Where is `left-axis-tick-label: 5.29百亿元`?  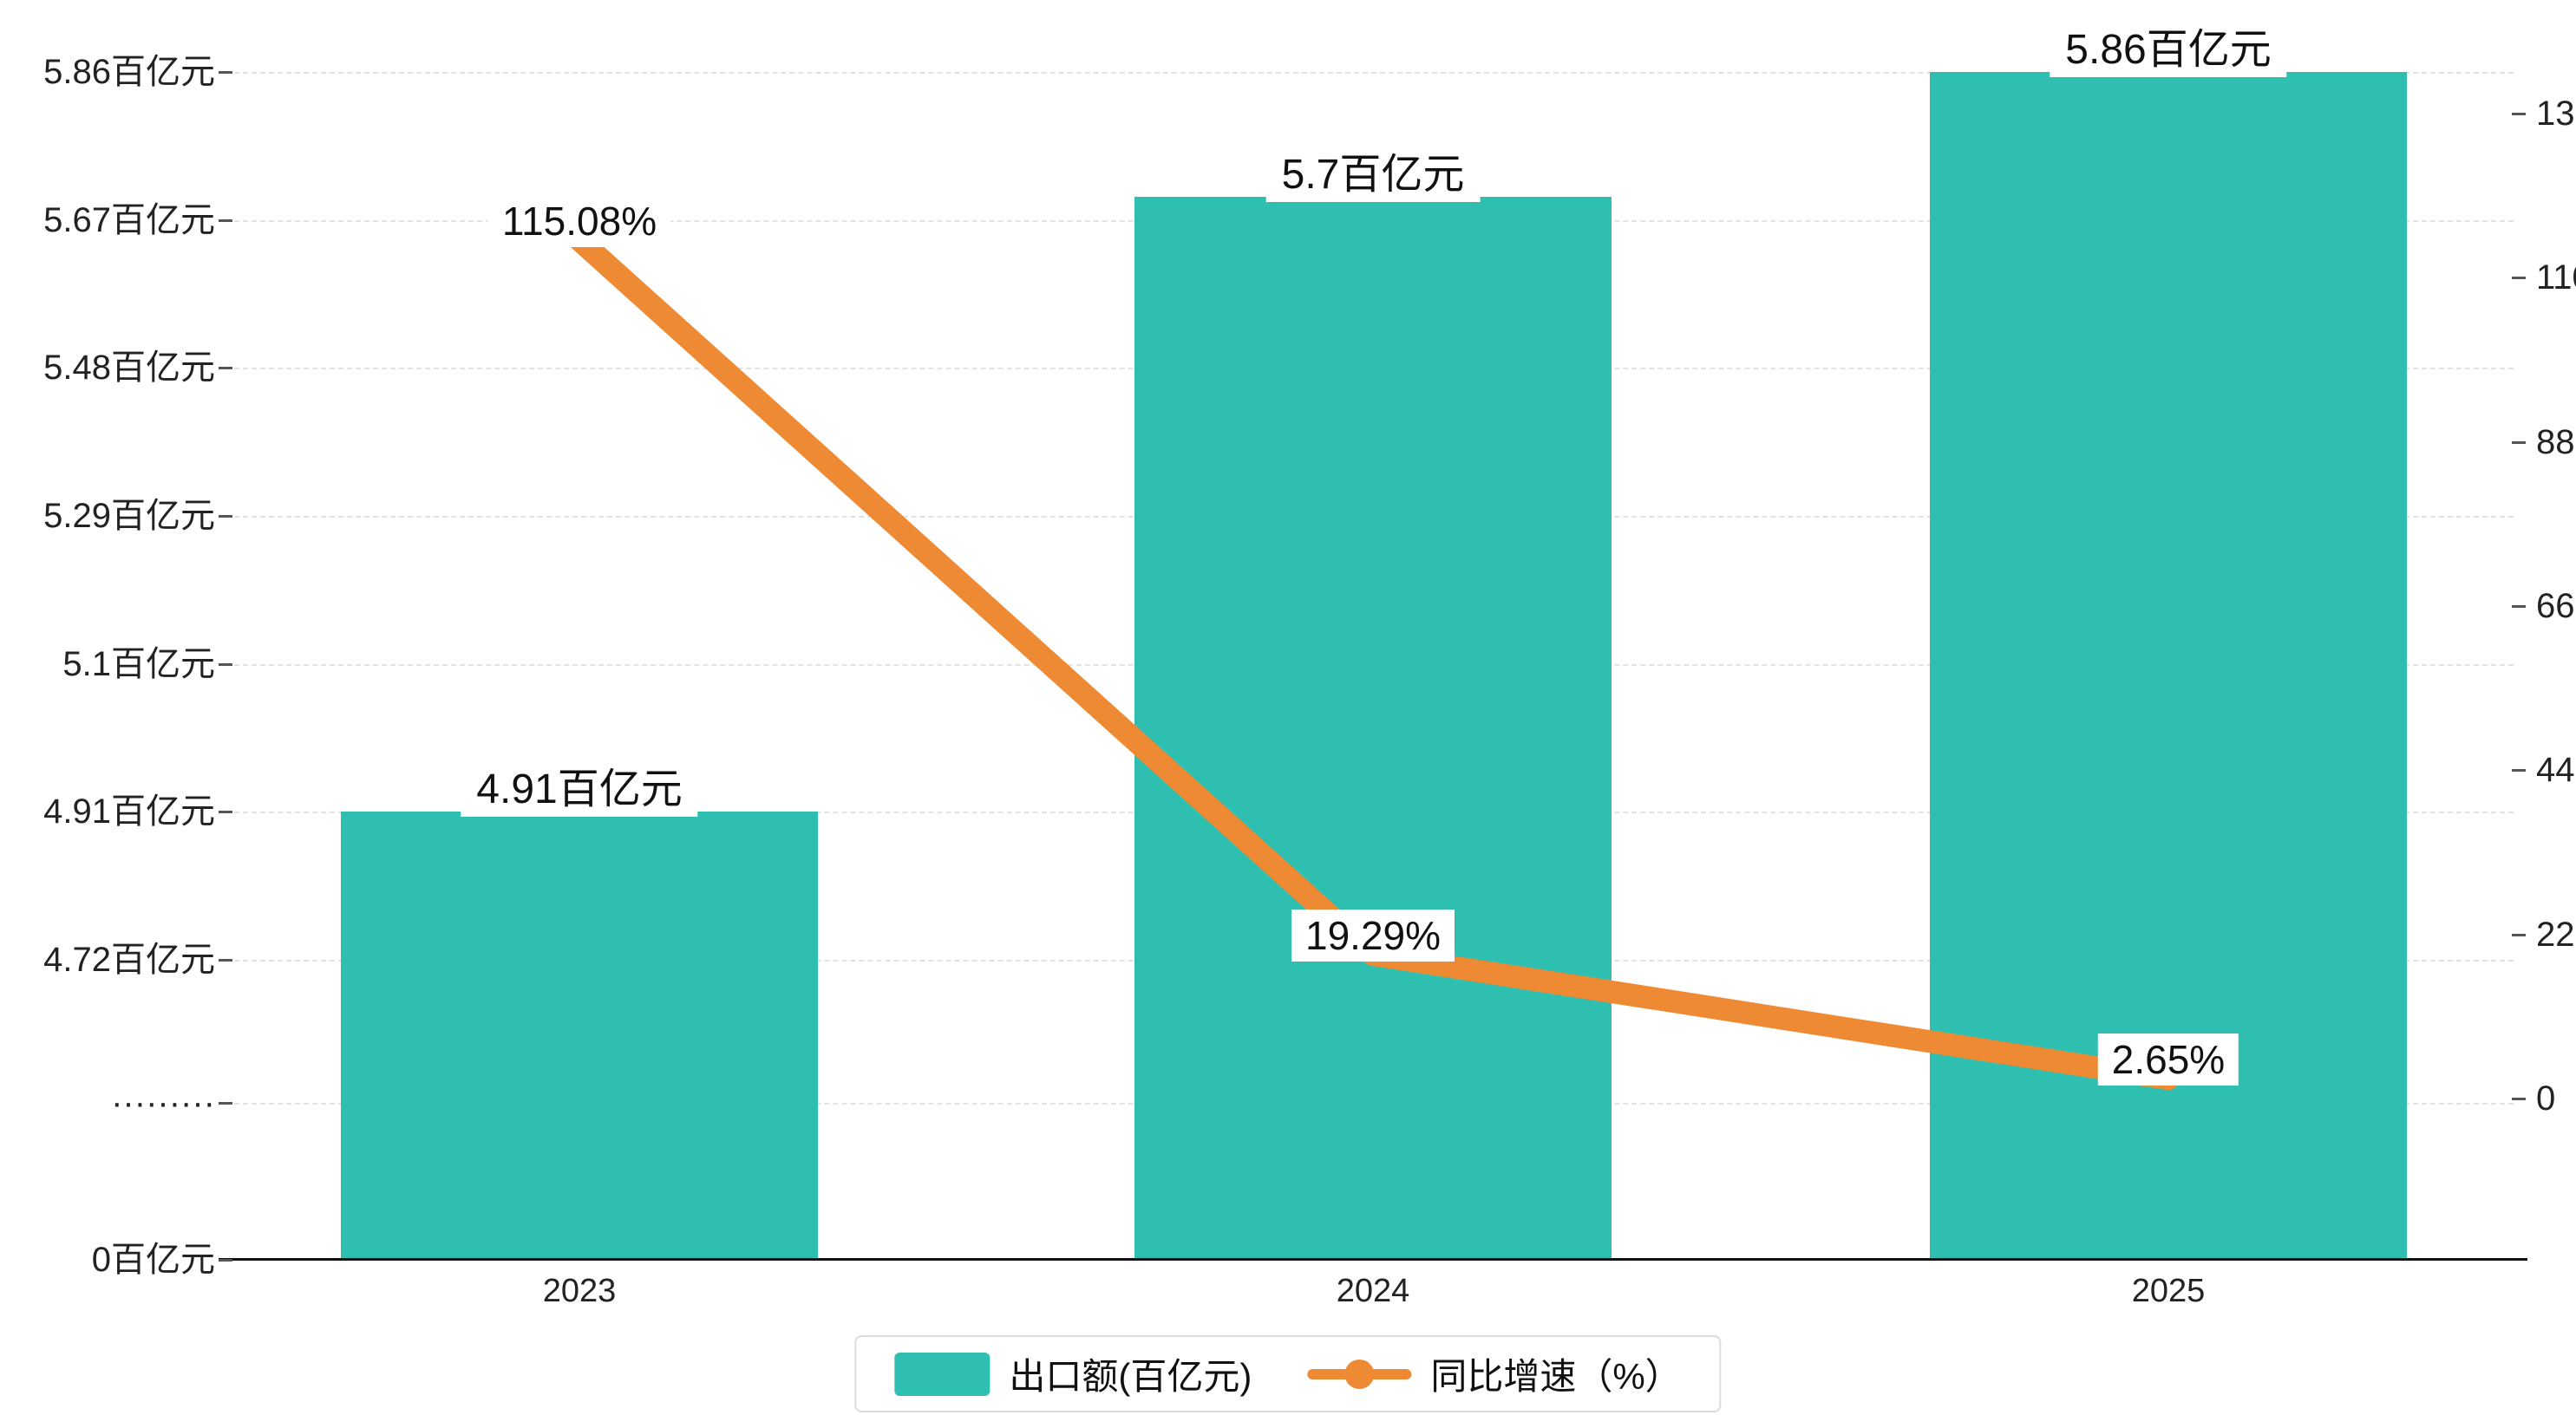
left-axis-tick-label: 5.29百亿元 is located at coordinates (129, 516).